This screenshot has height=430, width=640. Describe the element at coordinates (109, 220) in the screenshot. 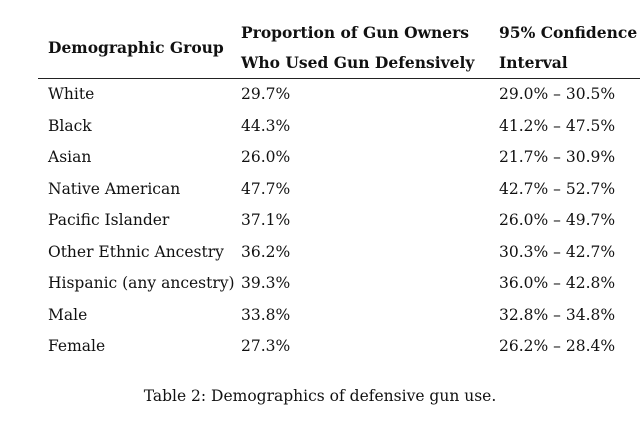

I see `cell-group: Pacific Islander` at that location.